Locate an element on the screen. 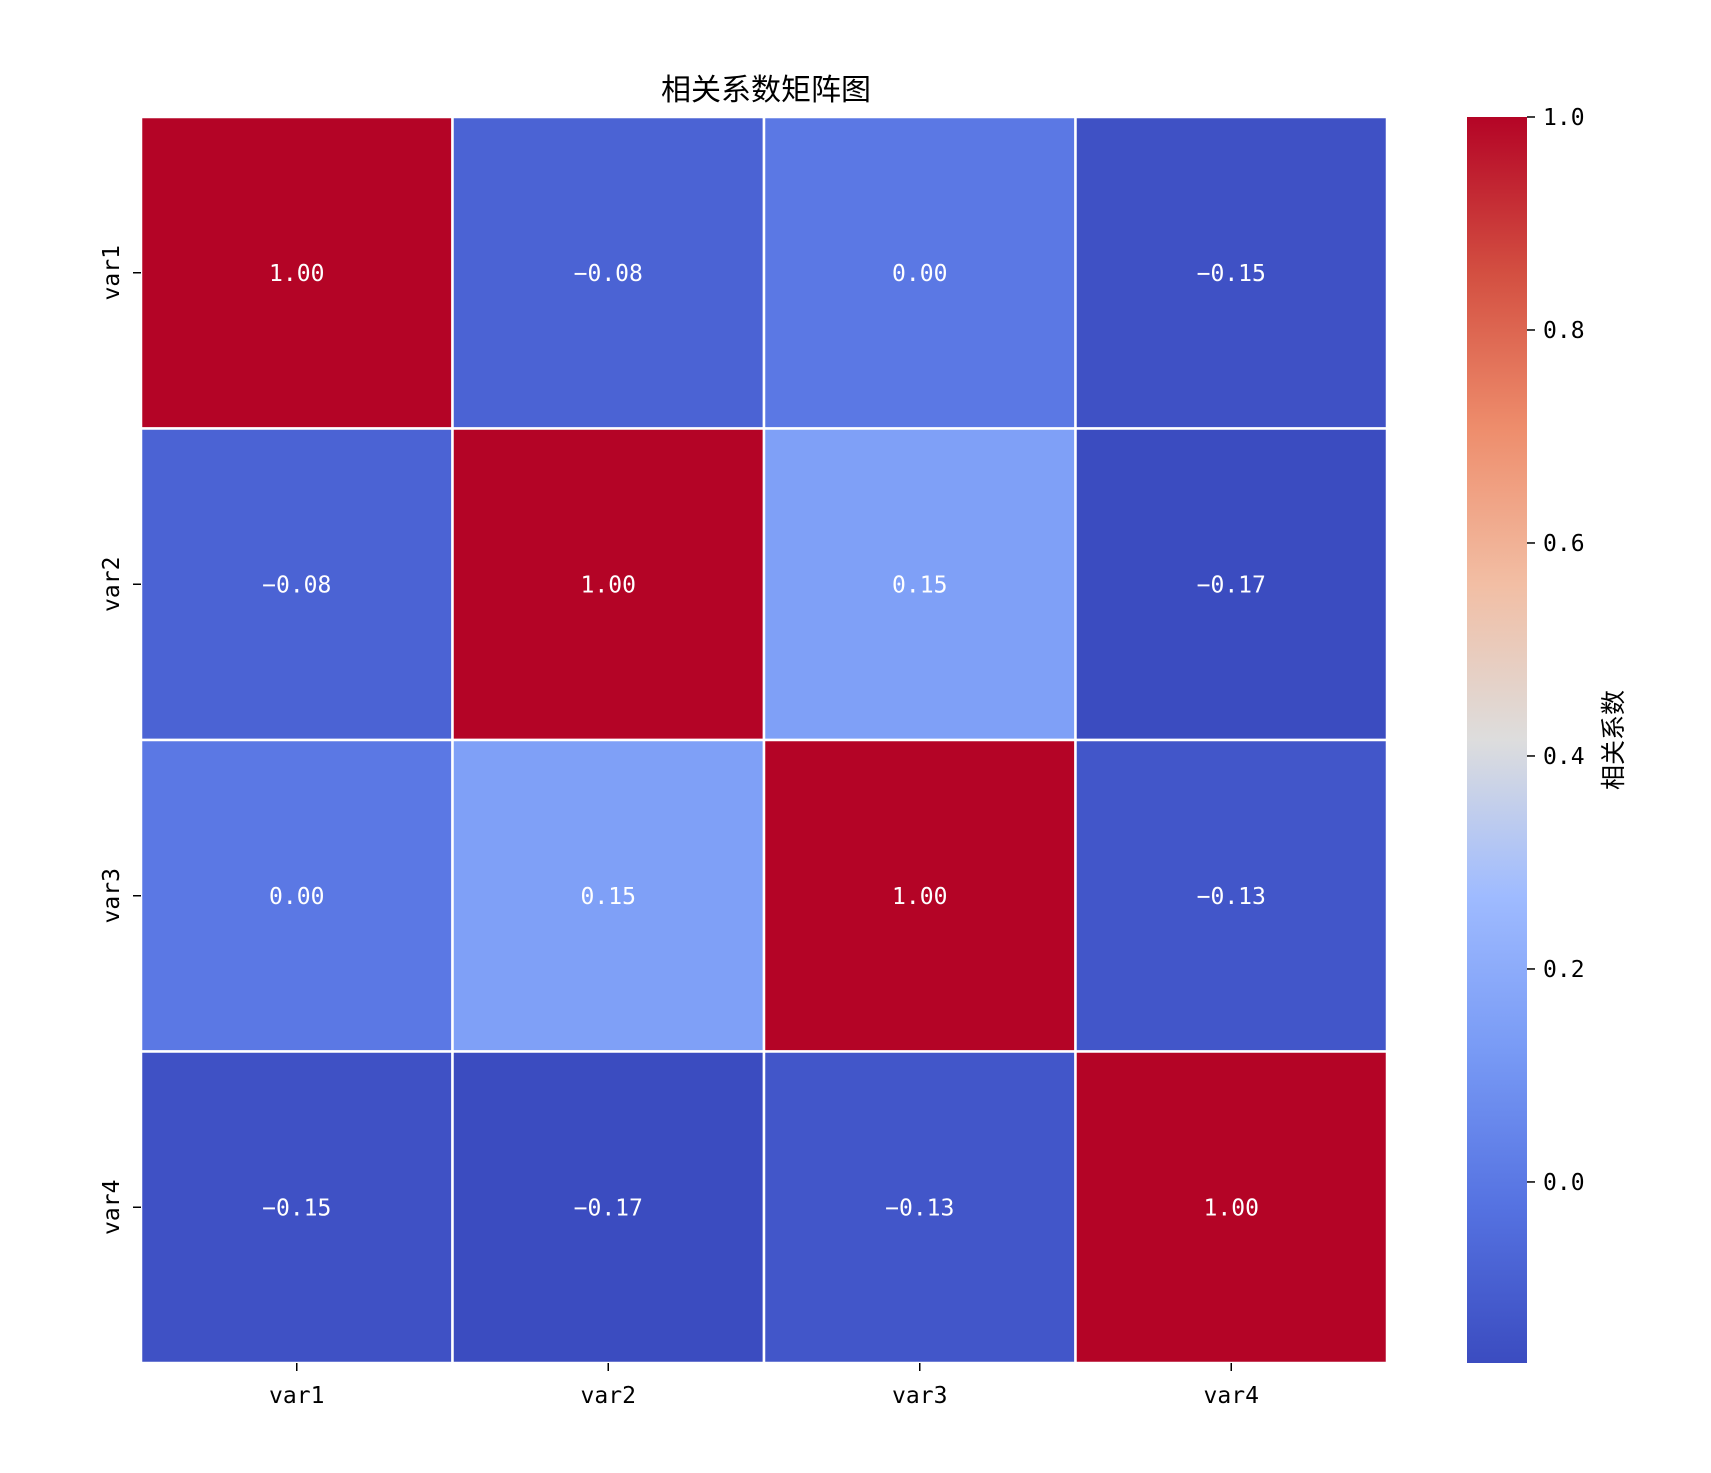 This screenshot has height=1473, width=1711. colorbar-tick-label: 0.2 is located at coordinates (1564, 970).